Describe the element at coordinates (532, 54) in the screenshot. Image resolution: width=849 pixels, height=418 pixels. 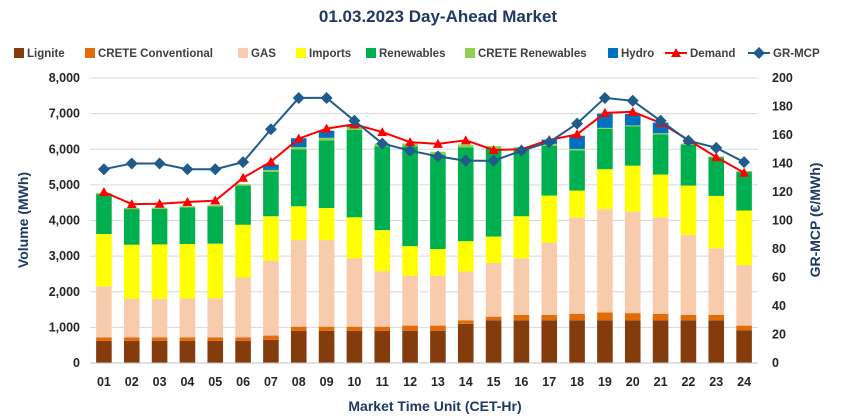
I see `legend-label: CRETE Renewables` at that location.